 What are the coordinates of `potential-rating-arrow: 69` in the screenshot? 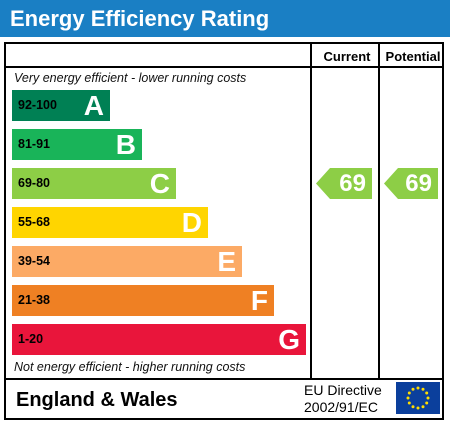 It's located at (411, 183).